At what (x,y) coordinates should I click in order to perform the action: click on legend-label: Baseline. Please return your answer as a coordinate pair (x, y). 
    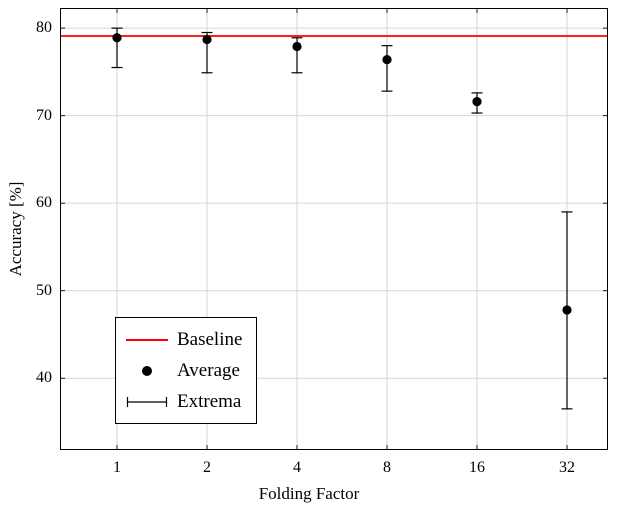
    Looking at the image, I should click on (210, 339).